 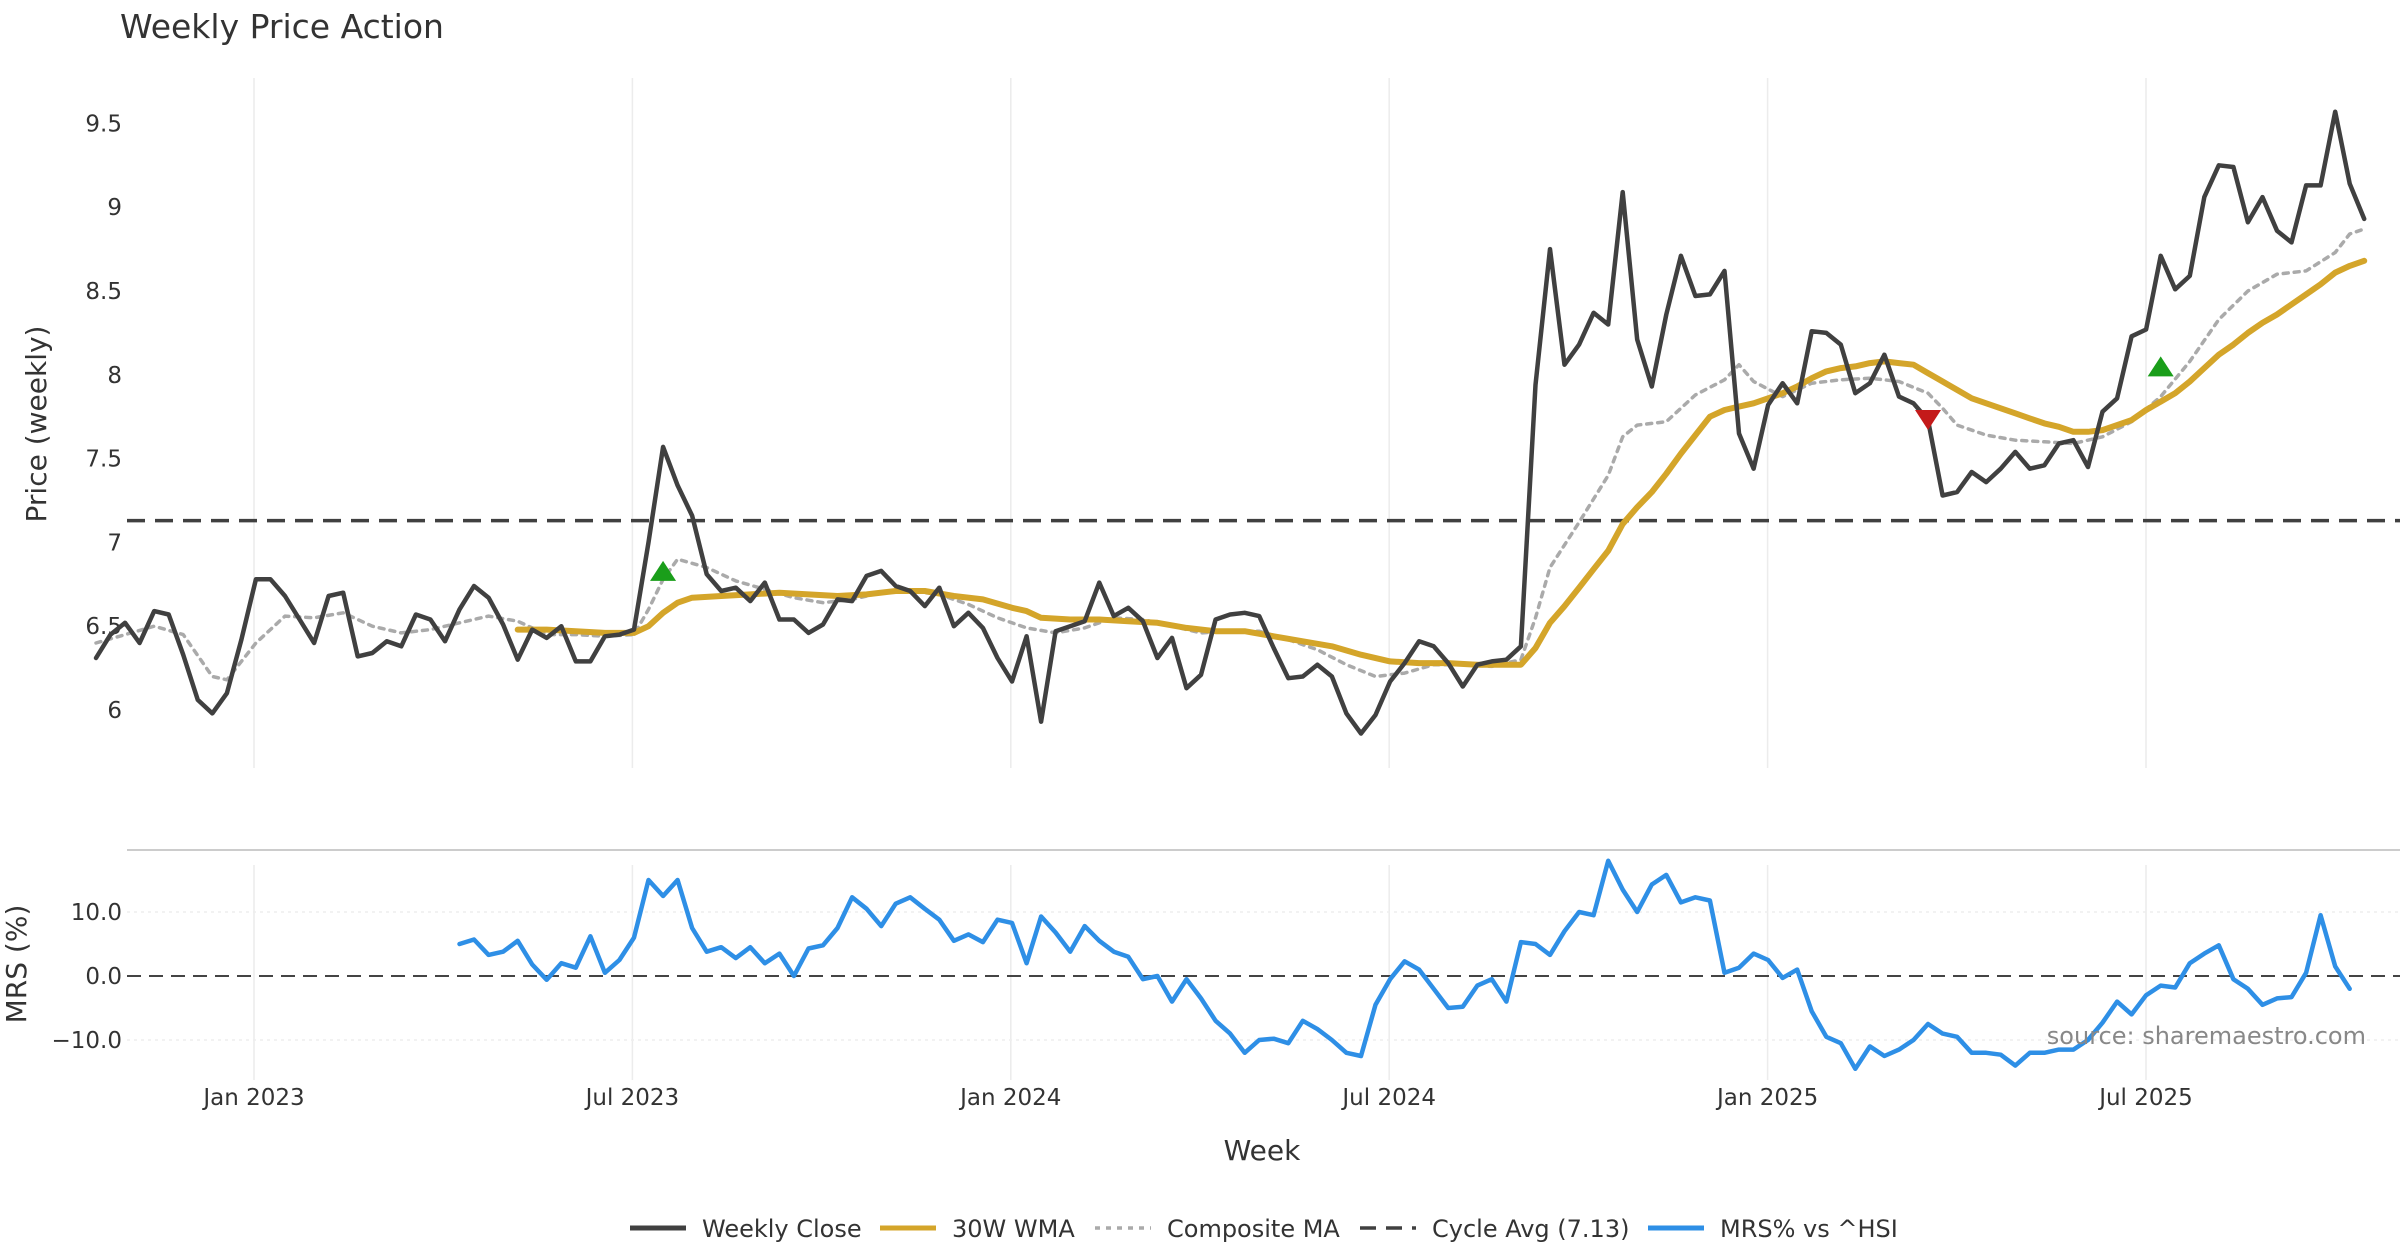 I want to click on x-tick-label: Jan 2023, so click(x=252, y=1098).